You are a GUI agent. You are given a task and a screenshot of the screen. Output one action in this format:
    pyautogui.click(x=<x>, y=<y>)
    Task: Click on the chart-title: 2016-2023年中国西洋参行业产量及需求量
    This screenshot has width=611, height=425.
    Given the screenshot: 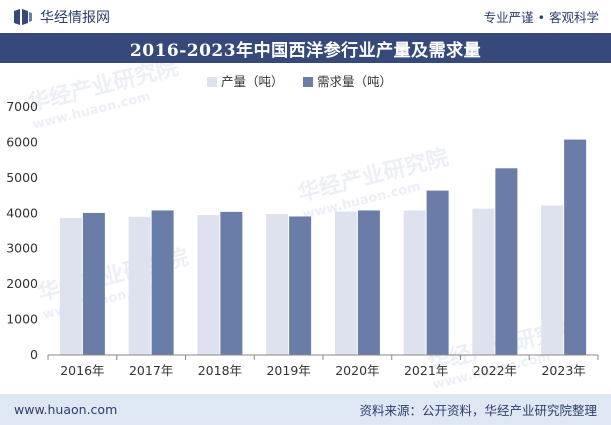 What is the action you would take?
    pyautogui.click(x=305, y=50)
    